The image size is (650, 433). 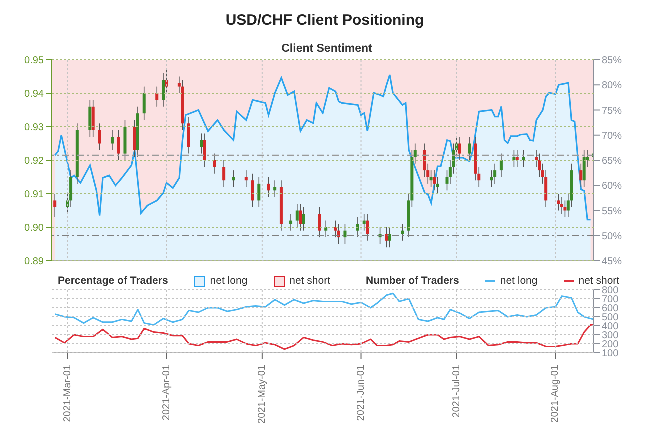 What do you see at coordinates (34, 262) in the screenshot?
I see `y-tick-label: 0.89` at bounding box center [34, 262].